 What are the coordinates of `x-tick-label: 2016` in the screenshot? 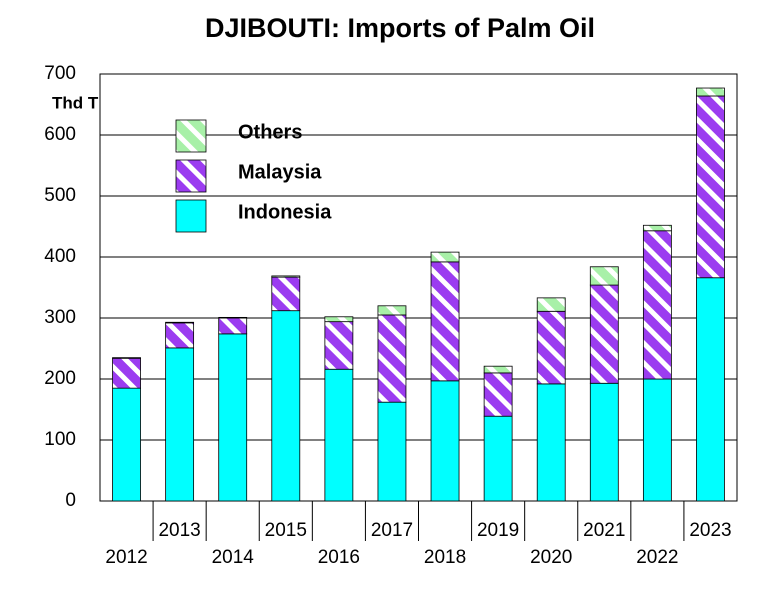 It's located at (339, 557).